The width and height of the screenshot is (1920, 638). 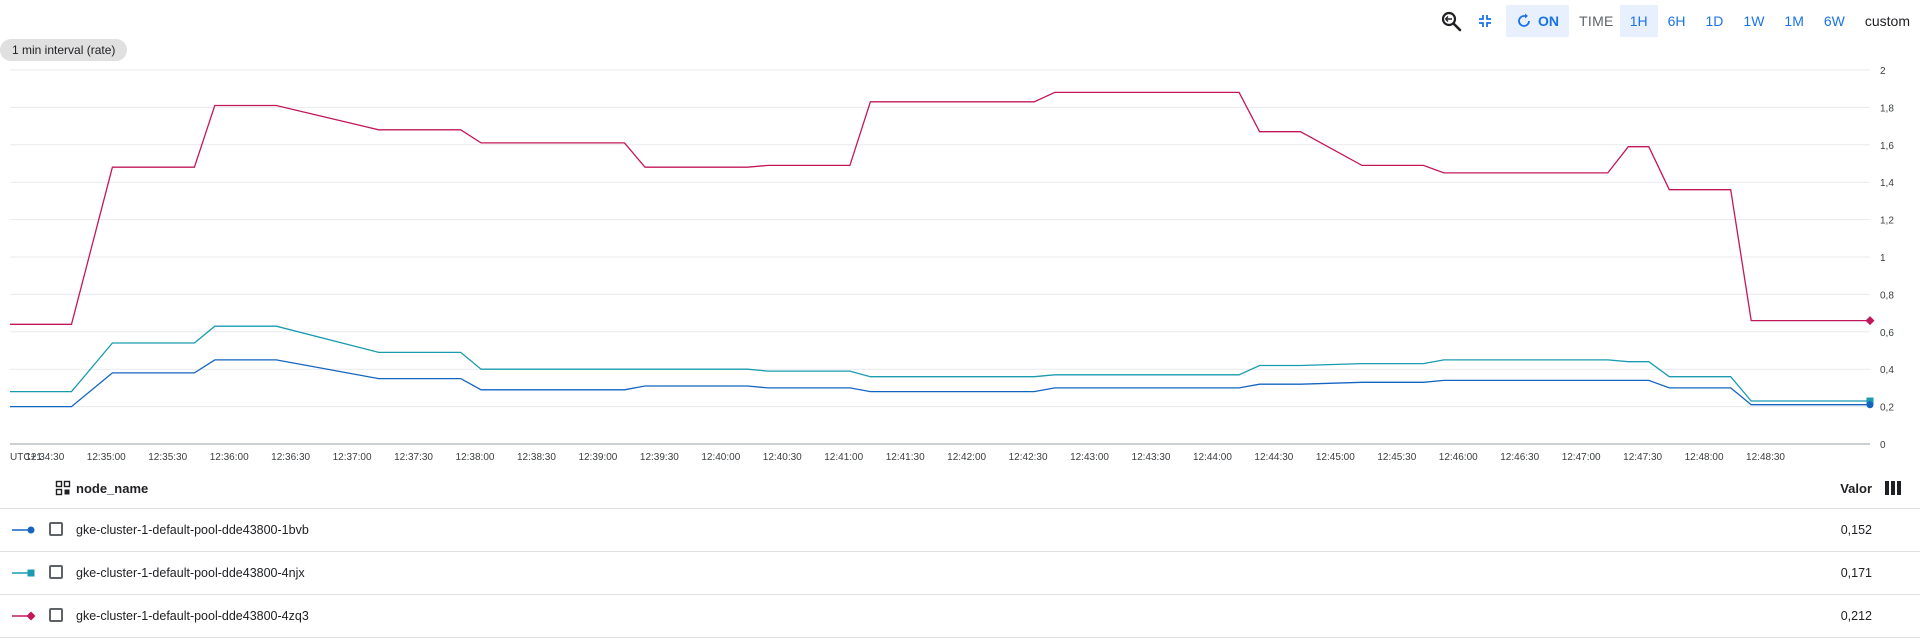 I want to click on x-tick-label: 12:38:00, so click(x=475, y=456).